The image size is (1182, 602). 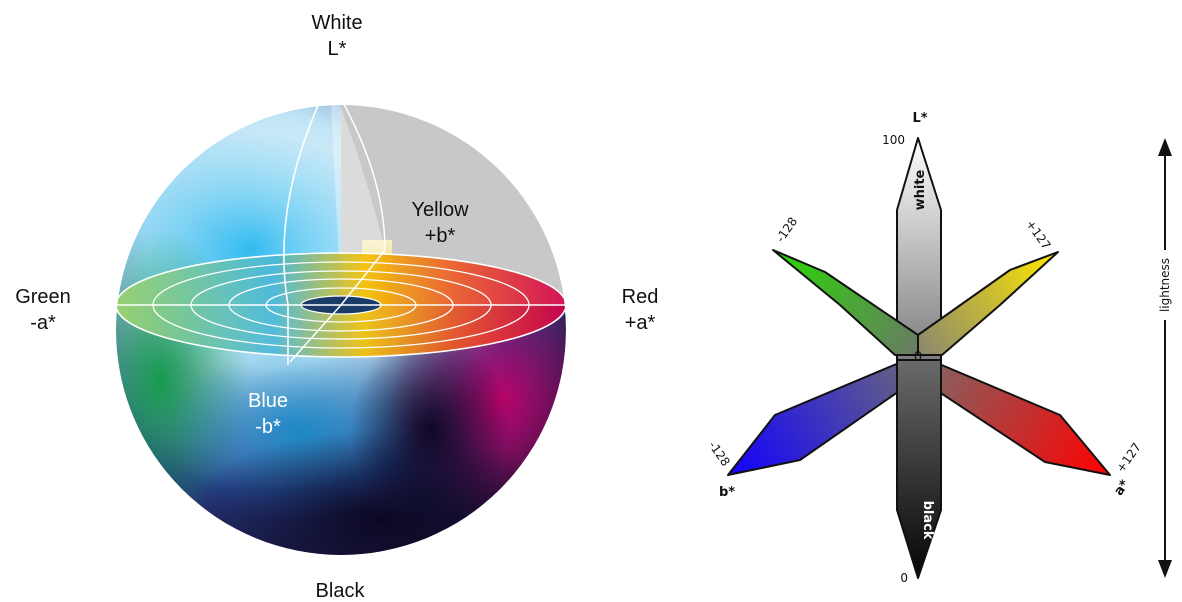 What do you see at coordinates (919, 118) in the screenshot?
I see `diagram-l-star-label: L*` at bounding box center [919, 118].